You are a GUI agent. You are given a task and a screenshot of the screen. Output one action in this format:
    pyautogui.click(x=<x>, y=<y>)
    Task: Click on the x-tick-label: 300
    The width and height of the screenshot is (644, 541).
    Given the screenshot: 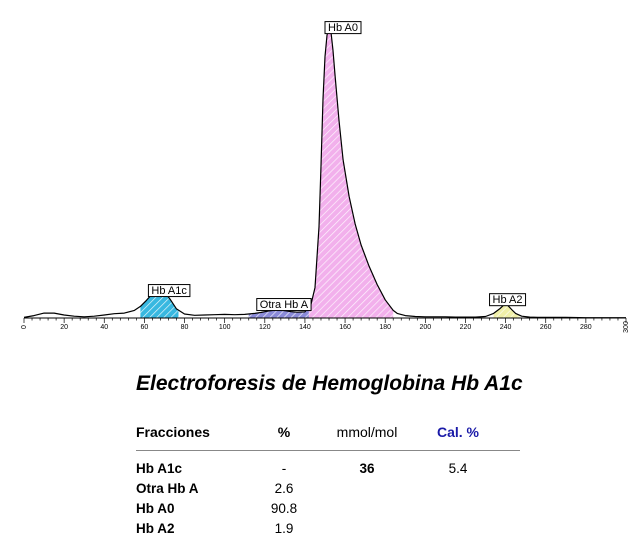 What is the action you would take?
    pyautogui.click(x=626, y=327)
    